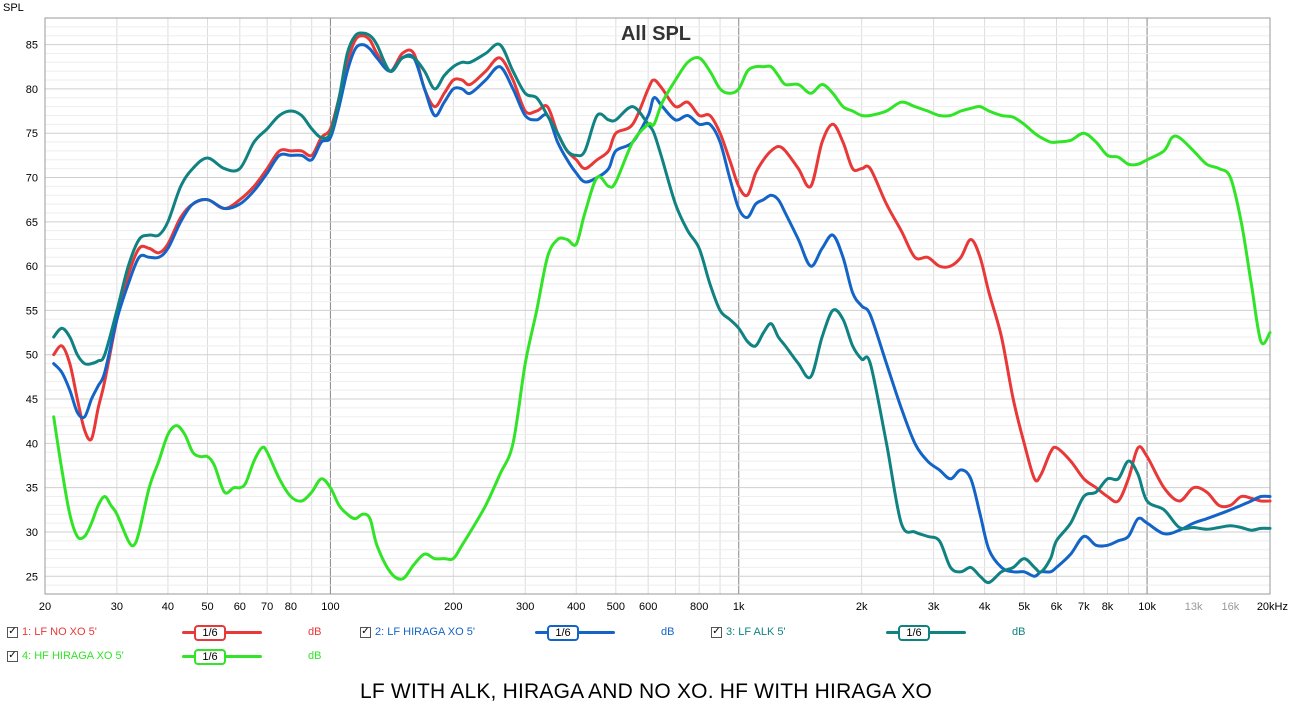 The width and height of the screenshot is (1292, 712). Describe the element at coordinates (330, 607) in the screenshot. I see `x-tick-label: 100` at that location.